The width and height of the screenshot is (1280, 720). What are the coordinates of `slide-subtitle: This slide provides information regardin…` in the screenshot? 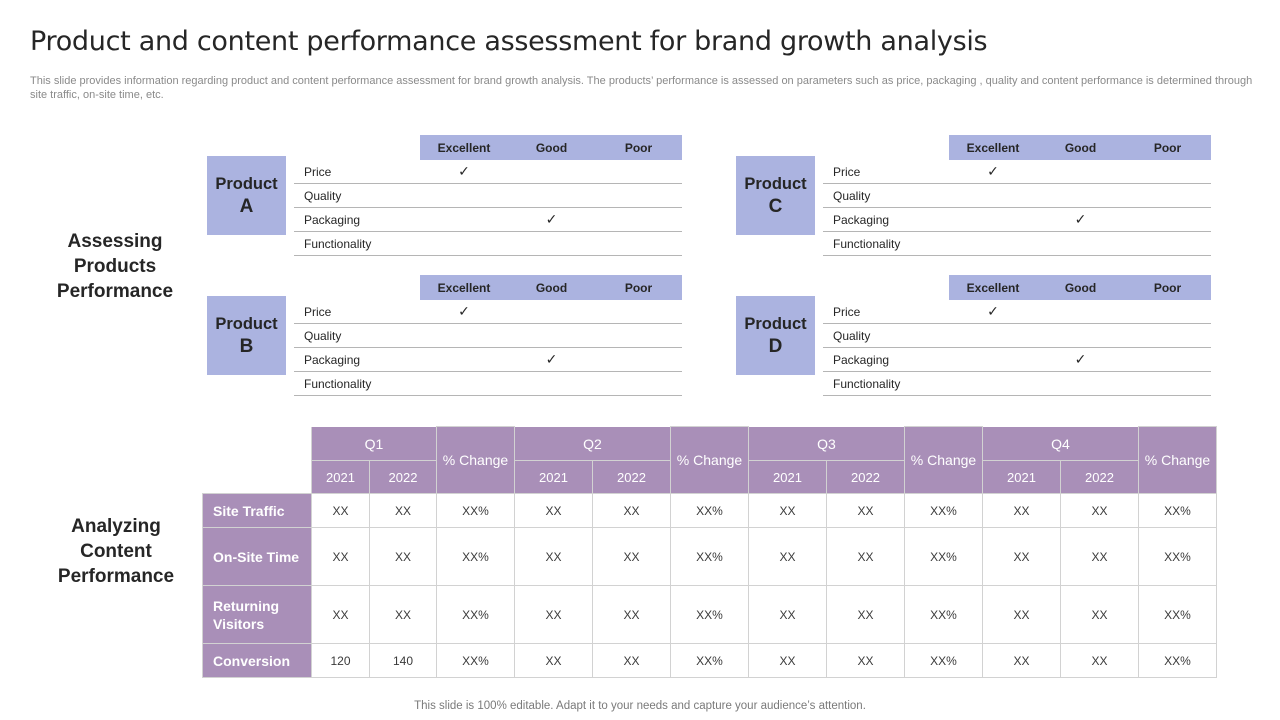 It's located at (641, 88).